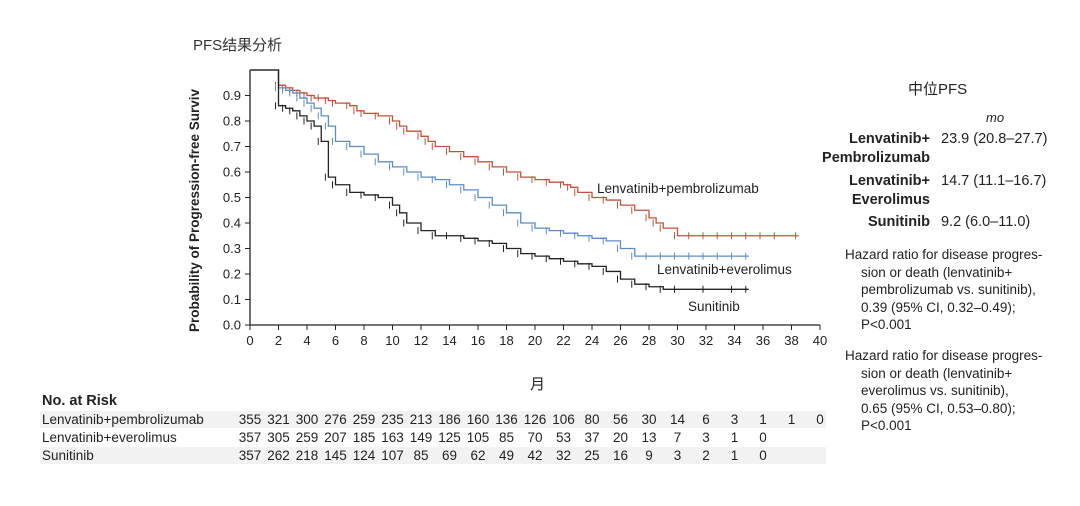 The width and height of the screenshot is (1080, 506). I want to click on y-tick-label: 0.9, so click(232, 95).